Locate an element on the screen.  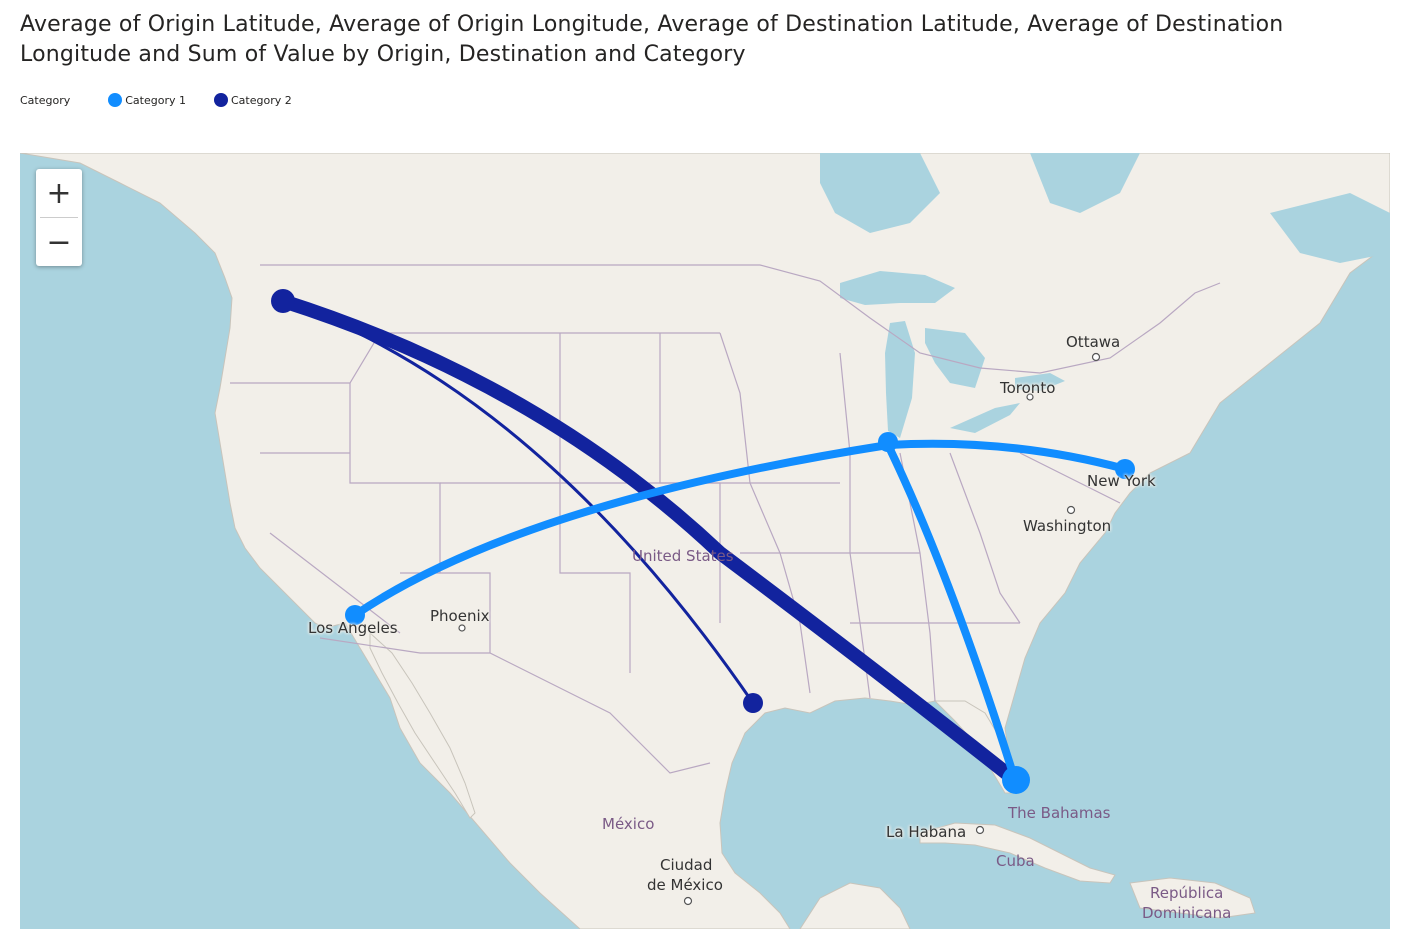
legend-title: Category is located at coordinates (45, 100).